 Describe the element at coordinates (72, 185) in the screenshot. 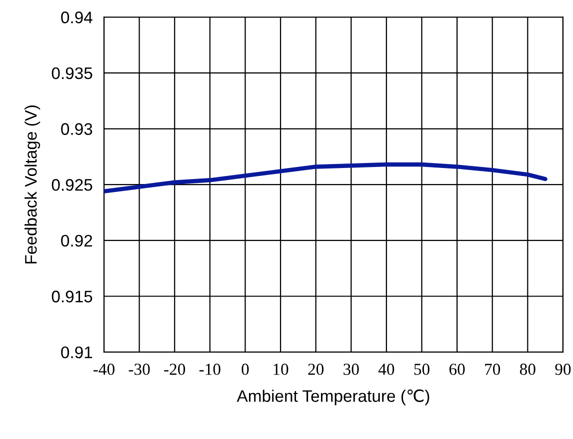

I see `y-tick-label: 0.925` at that location.